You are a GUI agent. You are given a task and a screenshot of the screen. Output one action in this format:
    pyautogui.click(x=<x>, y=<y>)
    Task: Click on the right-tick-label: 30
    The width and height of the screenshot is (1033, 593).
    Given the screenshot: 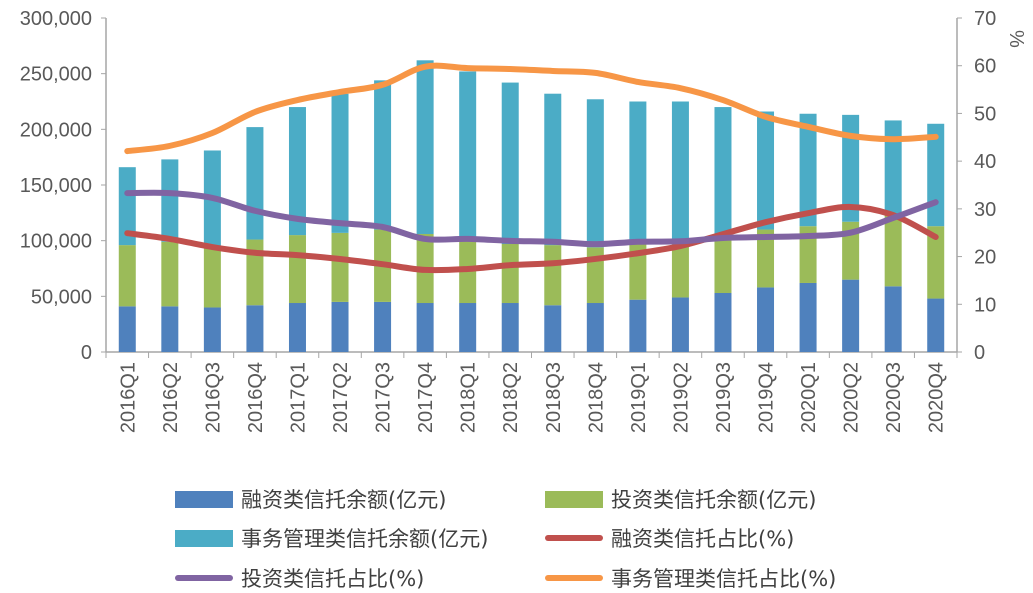 What is the action you would take?
    pyautogui.click(x=985, y=210)
    